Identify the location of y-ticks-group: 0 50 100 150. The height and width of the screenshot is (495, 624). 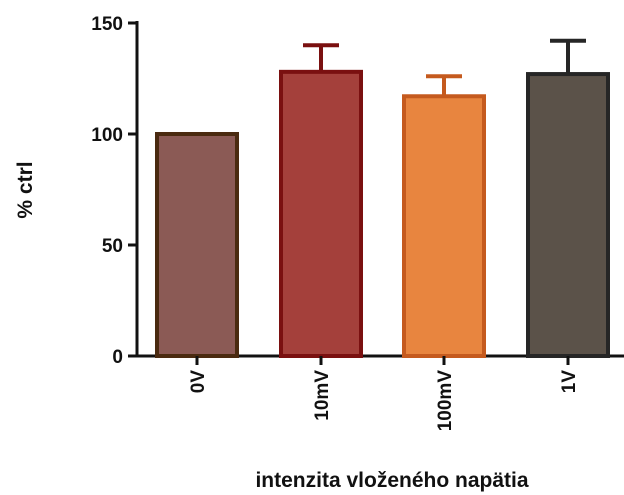
(114, 191).